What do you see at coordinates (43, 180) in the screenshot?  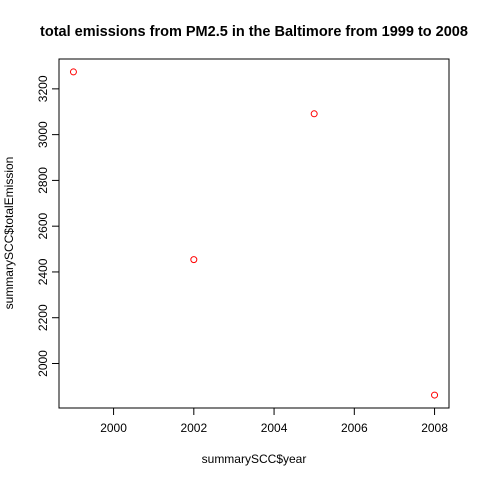 I see `y-tick-label: 2800` at bounding box center [43, 180].